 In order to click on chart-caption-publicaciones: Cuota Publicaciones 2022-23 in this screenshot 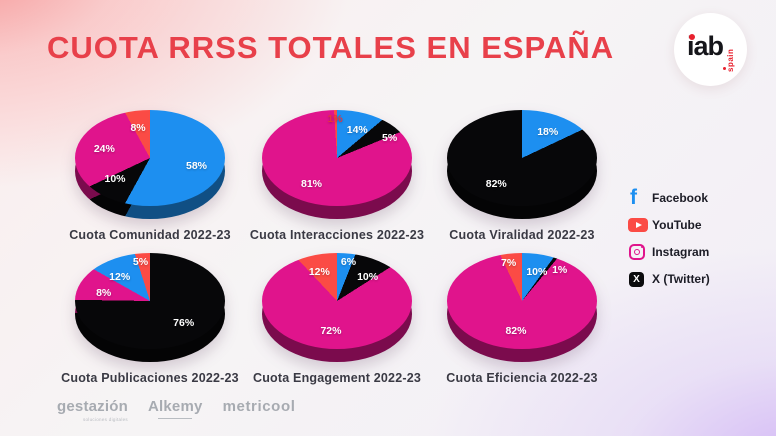, I will do `click(150, 378)`.